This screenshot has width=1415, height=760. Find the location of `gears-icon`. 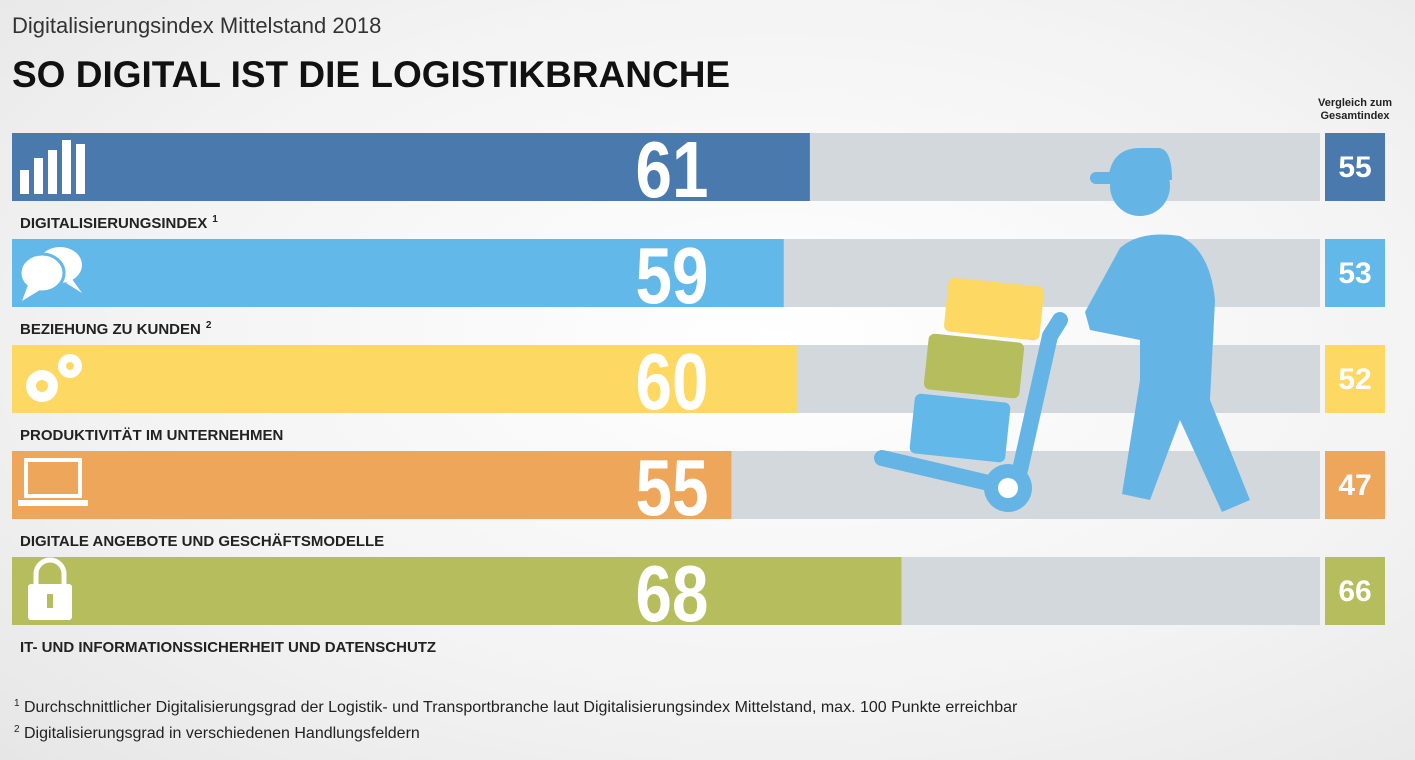

gears-icon is located at coordinates (54, 378).